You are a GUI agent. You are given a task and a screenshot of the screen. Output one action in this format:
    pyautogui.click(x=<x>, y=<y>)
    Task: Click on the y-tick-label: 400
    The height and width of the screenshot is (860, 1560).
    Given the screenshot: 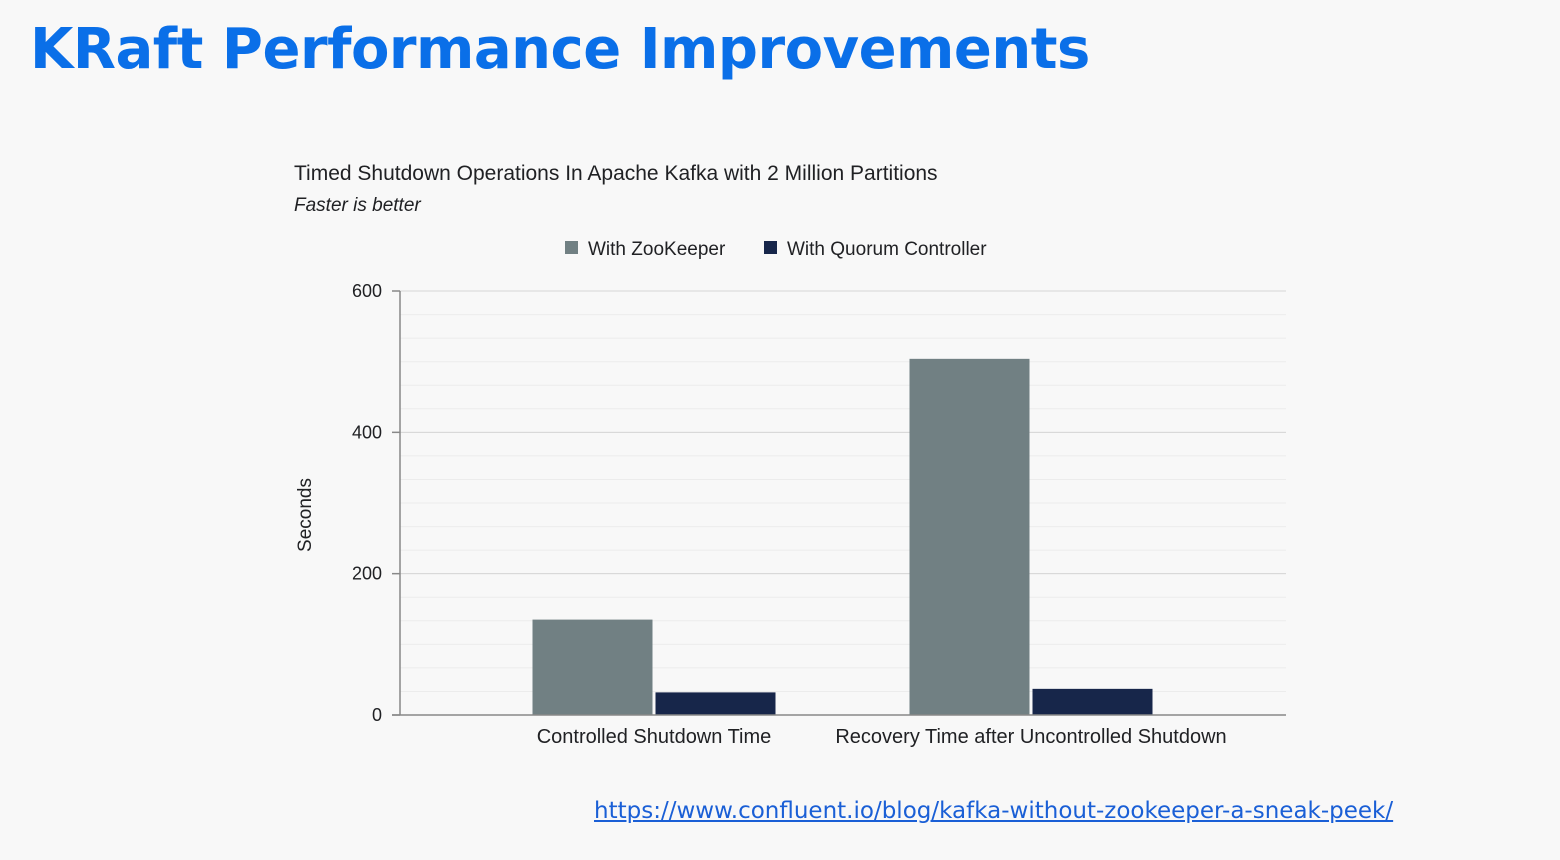 What is the action you would take?
    pyautogui.click(x=367, y=432)
    